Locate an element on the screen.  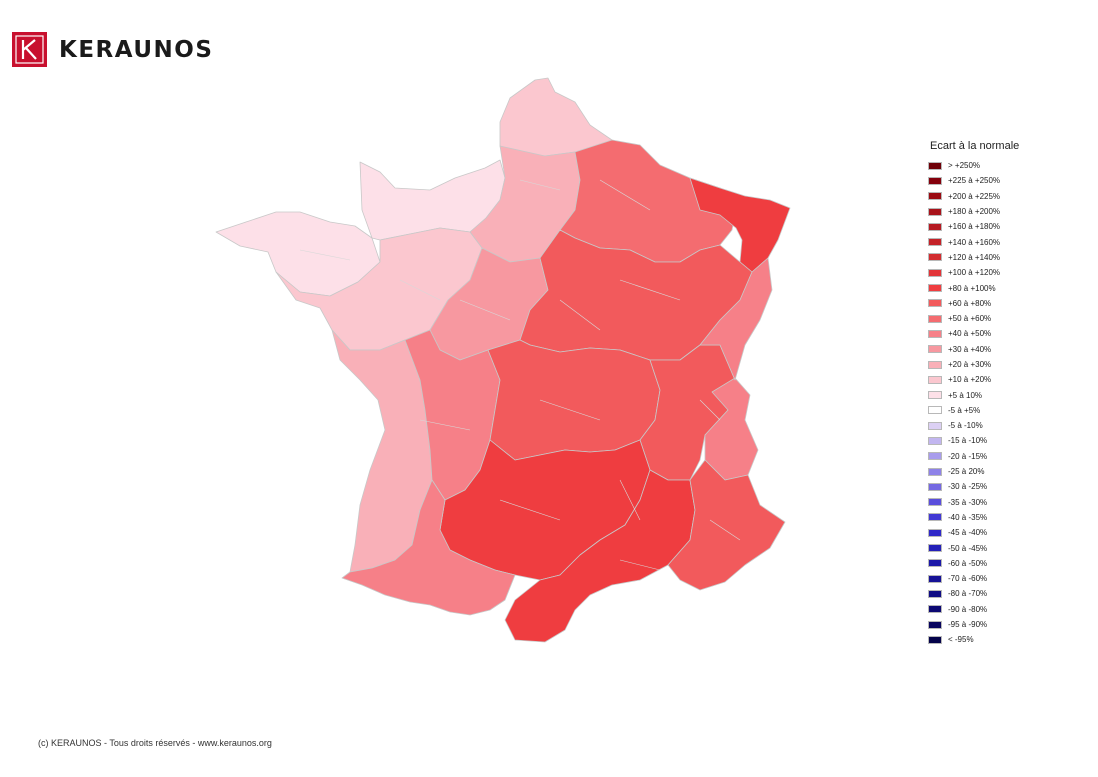
legend-label: -5 à +5% is located at coordinates (964, 410).